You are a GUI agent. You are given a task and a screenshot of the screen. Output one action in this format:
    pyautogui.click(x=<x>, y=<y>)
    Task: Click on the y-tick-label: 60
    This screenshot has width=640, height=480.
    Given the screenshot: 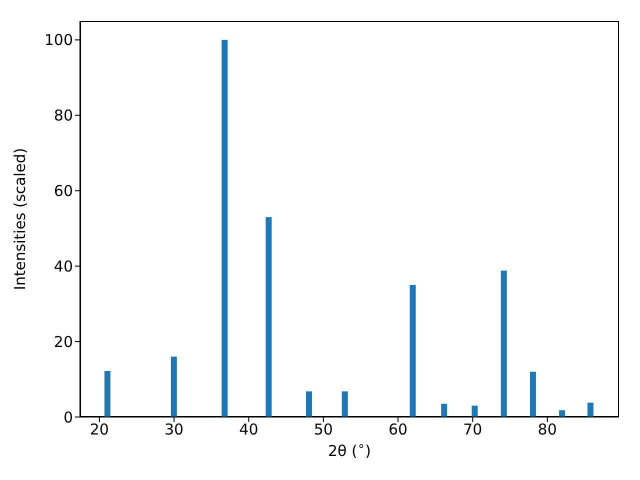 What is the action you would take?
    pyautogui.click(x=63, y=191)
    